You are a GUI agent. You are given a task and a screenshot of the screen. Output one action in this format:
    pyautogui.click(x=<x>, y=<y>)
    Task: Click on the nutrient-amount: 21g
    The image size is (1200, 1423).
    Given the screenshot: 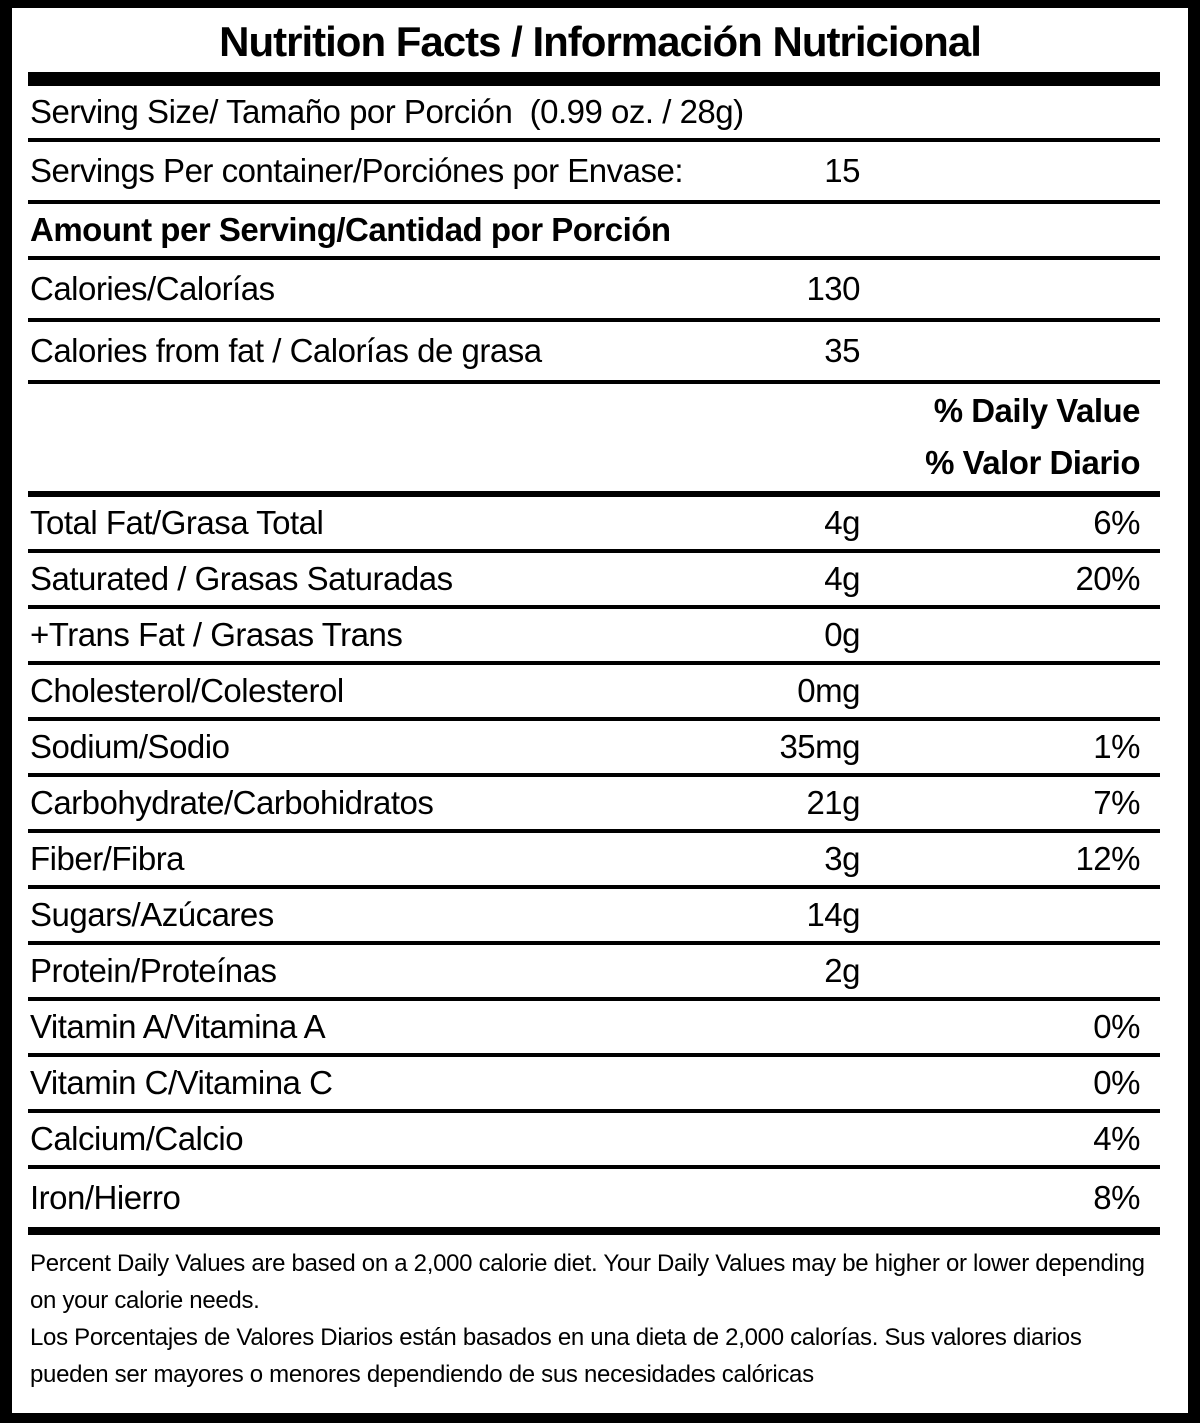 What is the action you would take?
    pyautogui.click(x=833, y=802)
    